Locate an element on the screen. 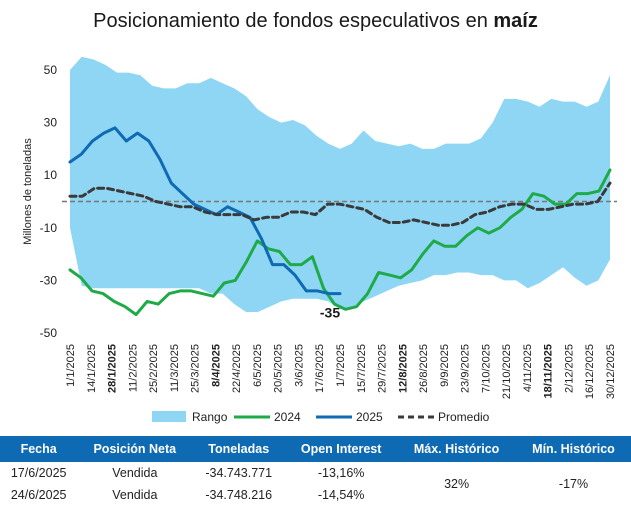 Image resolution: width=631 pixels, height=506 pixels. y-tick-label: 10 is located at coordinates (51, 175).